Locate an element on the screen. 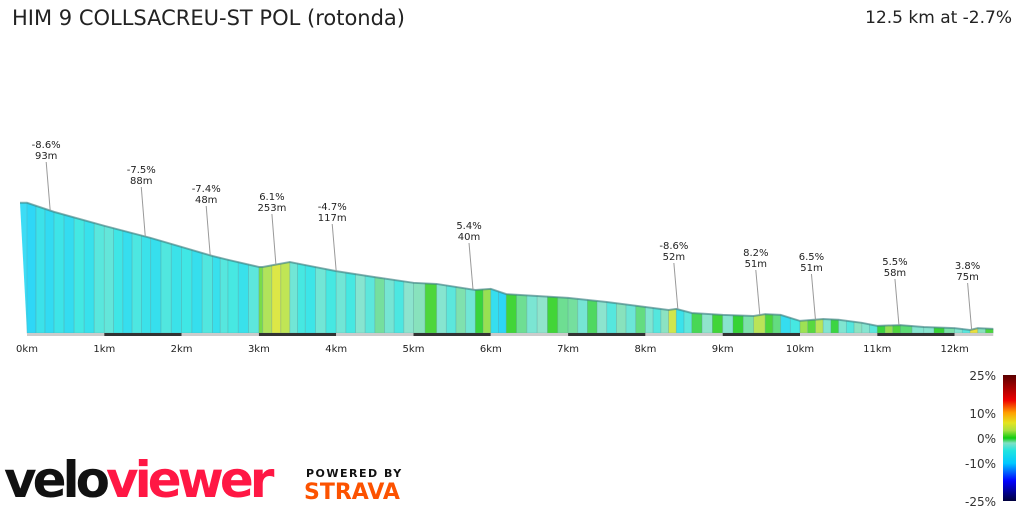 This screenshot has height=512, width=1024. powered-by-label: POWERED BY is located at coordinates (354, 473).